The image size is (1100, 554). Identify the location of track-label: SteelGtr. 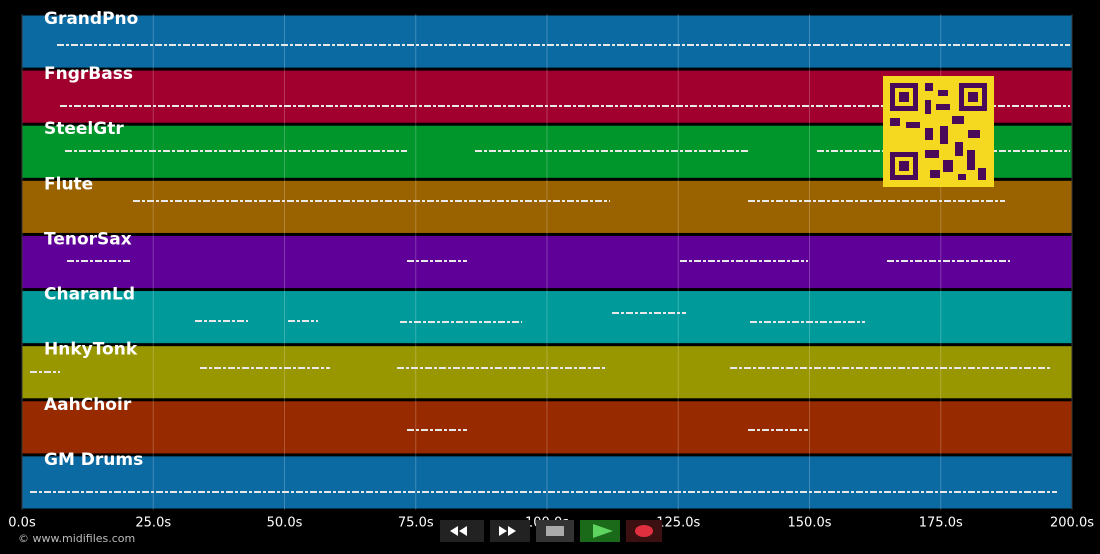
(84, 129).